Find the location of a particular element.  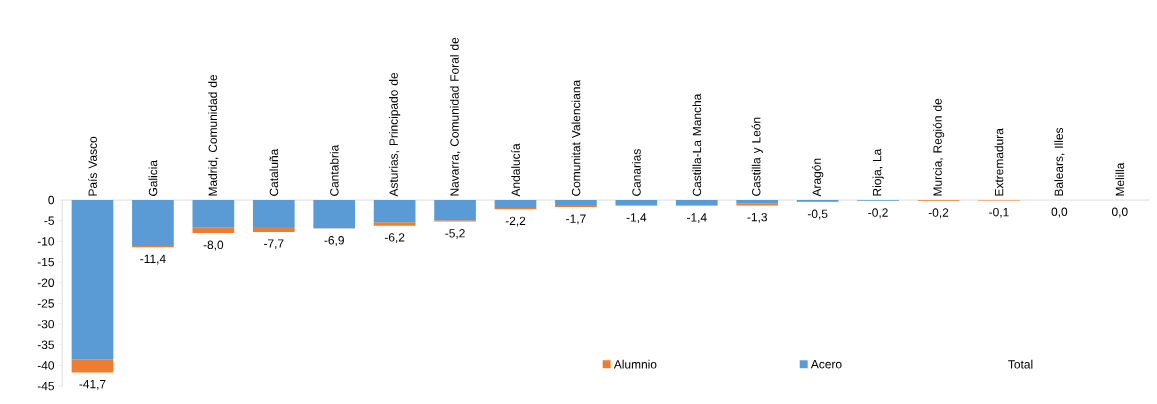

total-label: -8,0 is located at coordinates (213, 245).